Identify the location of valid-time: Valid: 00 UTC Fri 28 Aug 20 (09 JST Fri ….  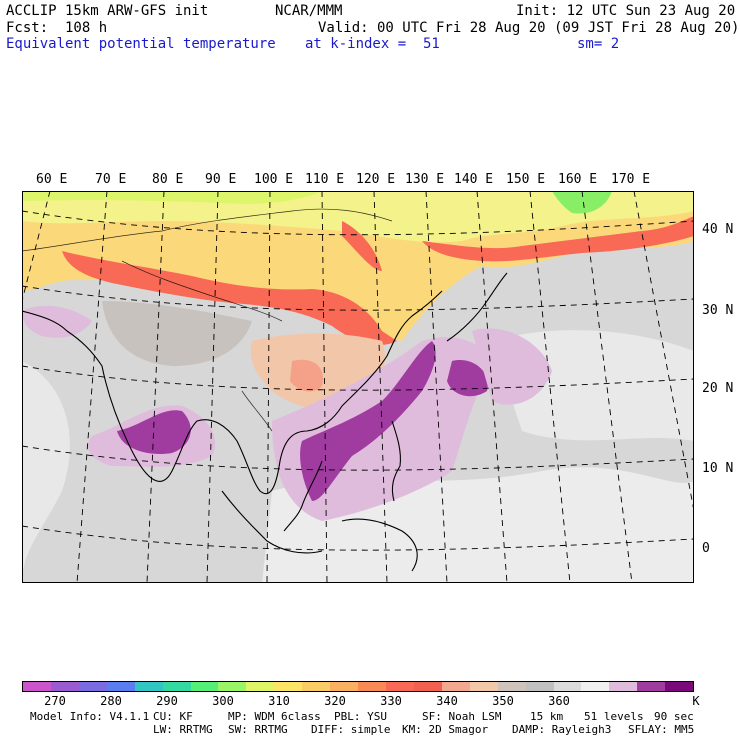
(529, 28).